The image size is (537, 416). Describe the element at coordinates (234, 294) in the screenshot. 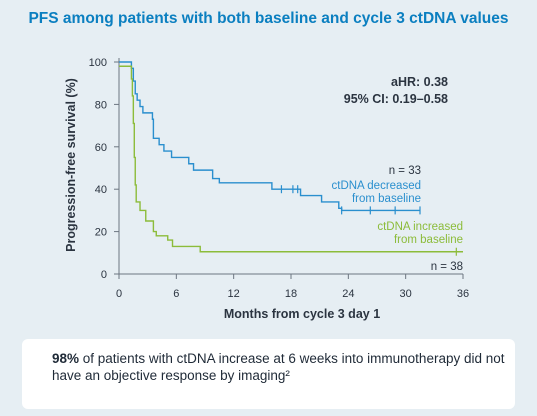

I see `x-tick-label: 12` at that location.